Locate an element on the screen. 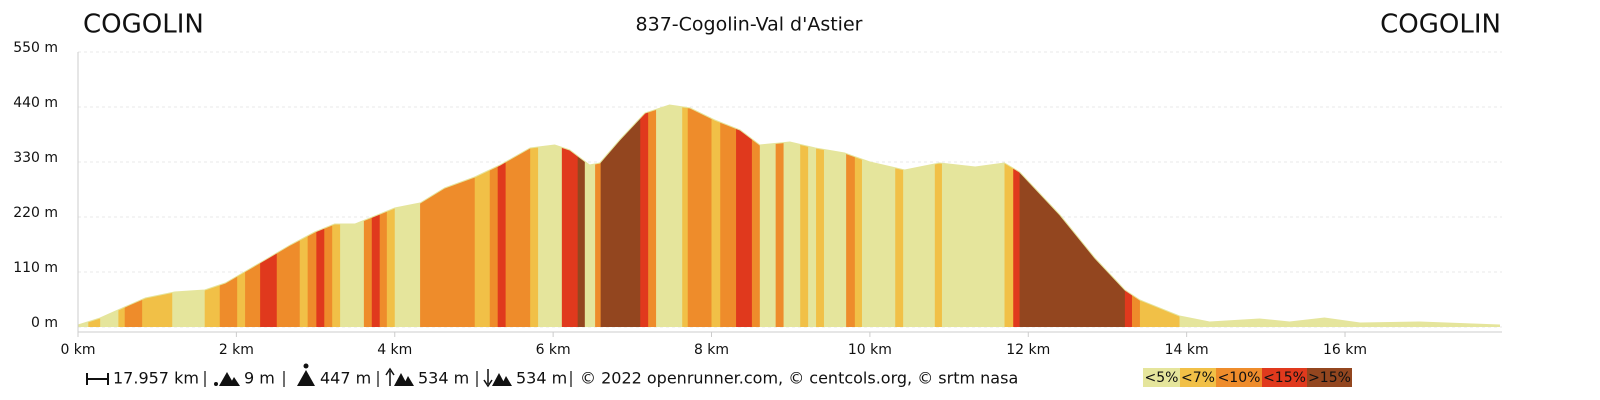 This screenshot has height=400, width=1600. end-label: COGOLIN is located at coordinates (1440, 25).